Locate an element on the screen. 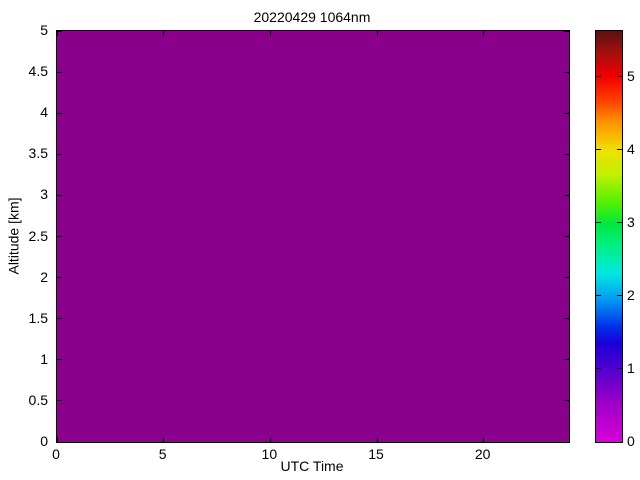 The image size is (640, 480). y-tick-label: 4 is located at coordinates (44, 112).